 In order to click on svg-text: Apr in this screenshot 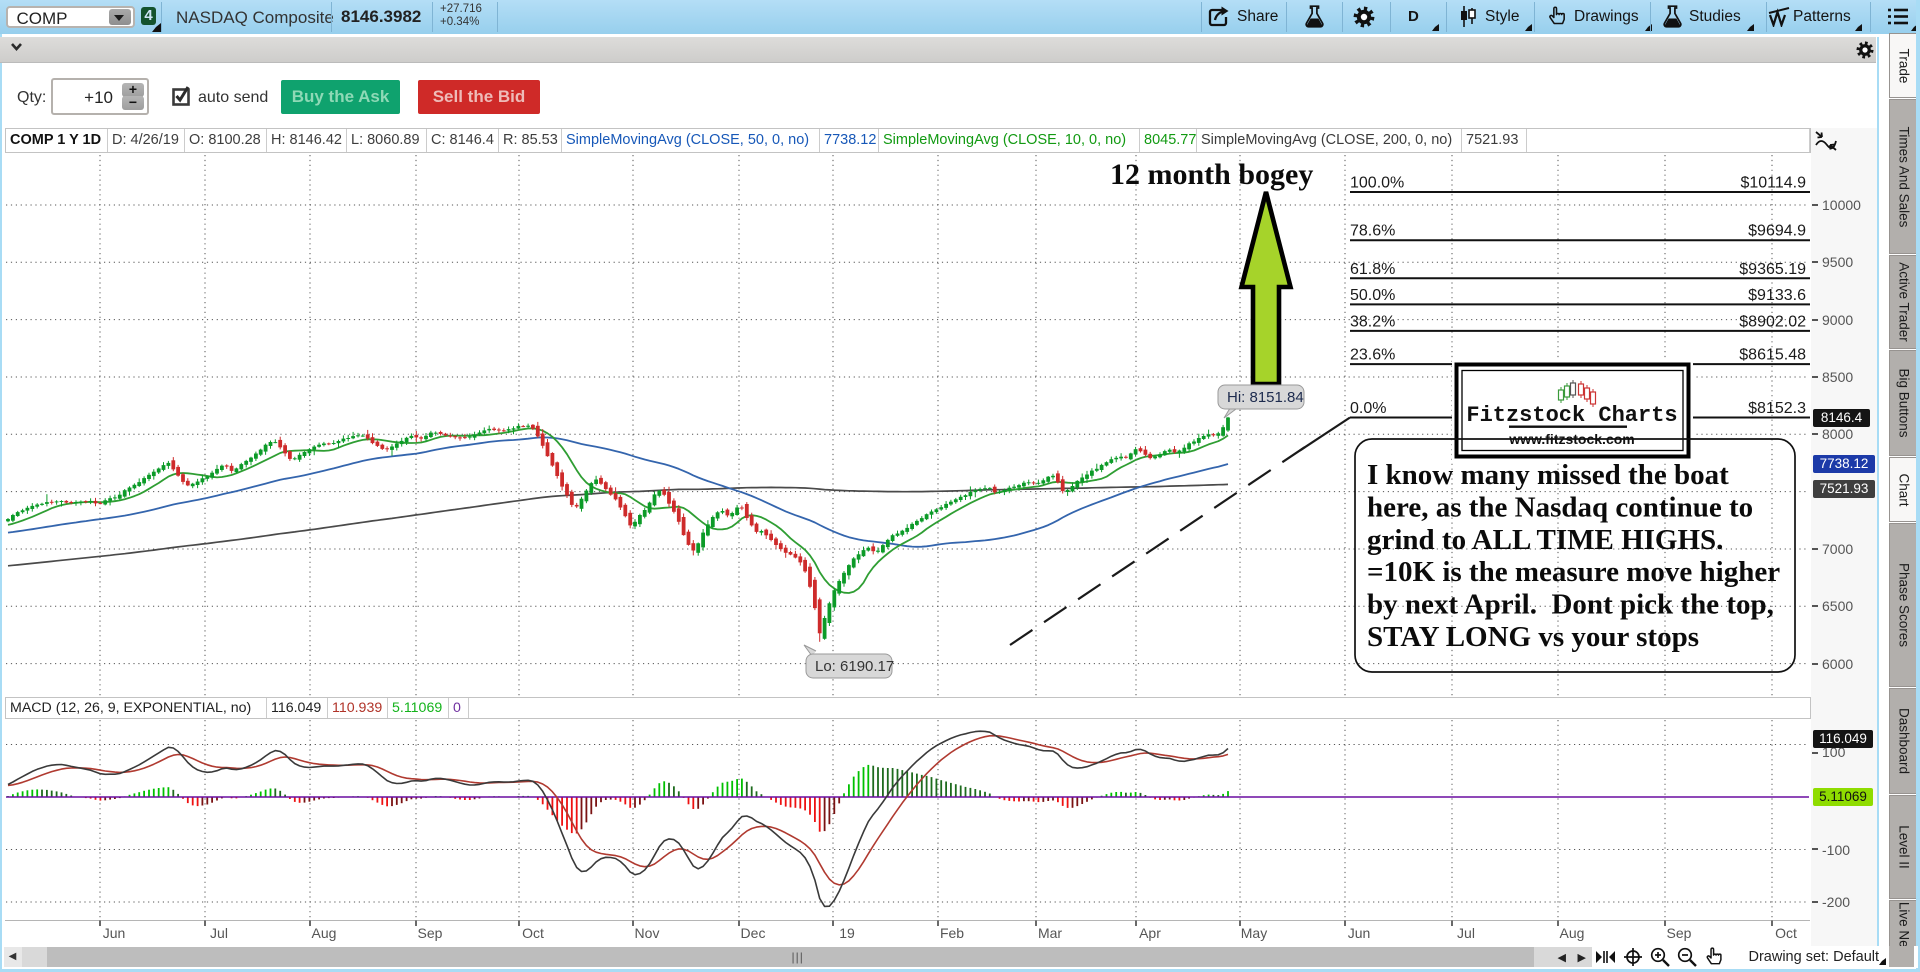, I will do `click(1150, 933)`.